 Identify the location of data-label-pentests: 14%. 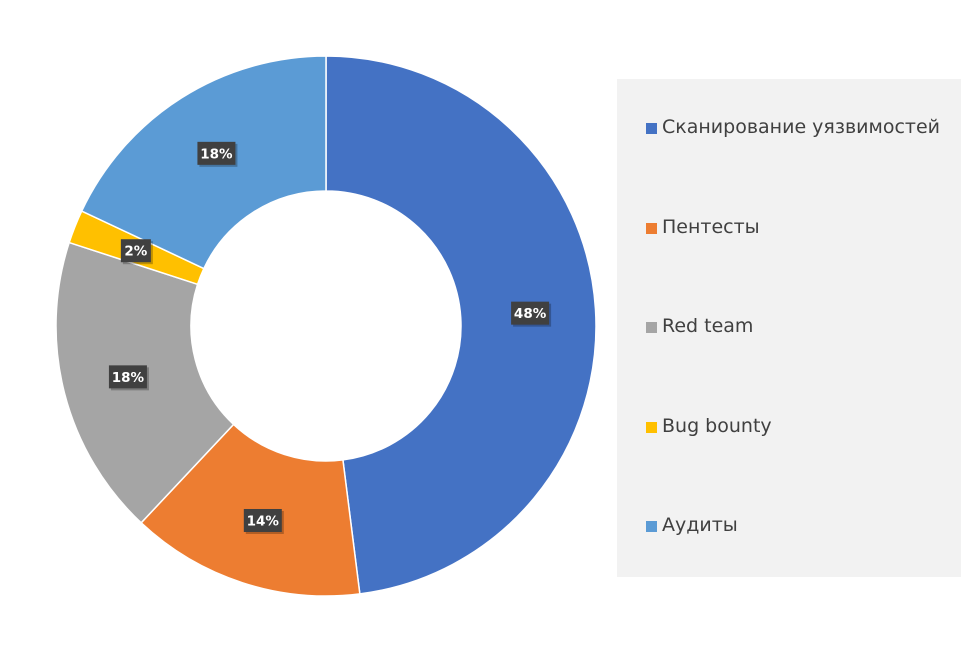
(263, 521).